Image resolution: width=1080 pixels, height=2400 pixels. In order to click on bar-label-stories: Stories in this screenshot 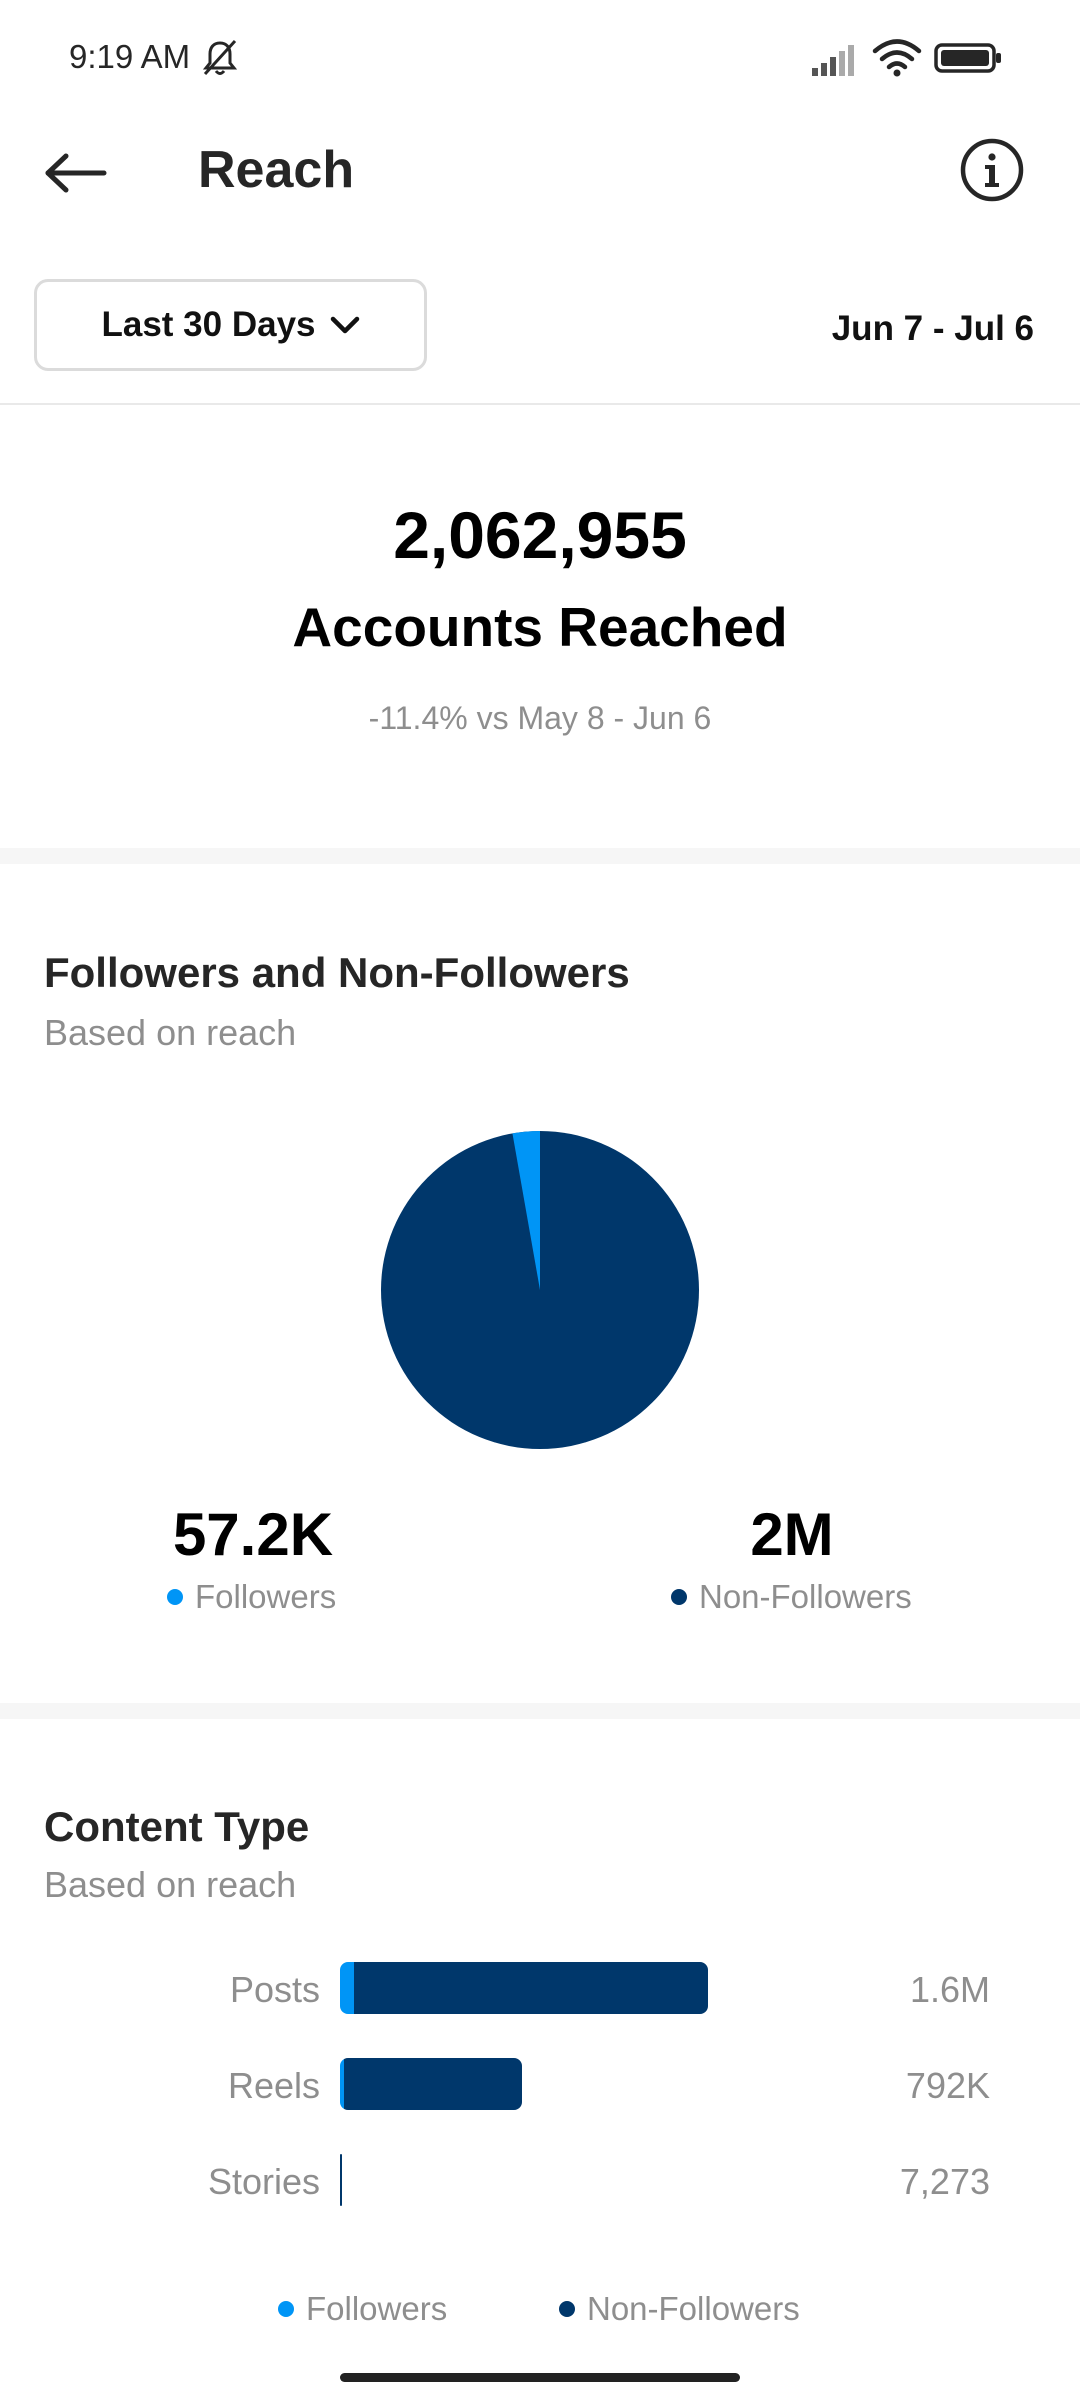, I will do `click(263, 2181)`.